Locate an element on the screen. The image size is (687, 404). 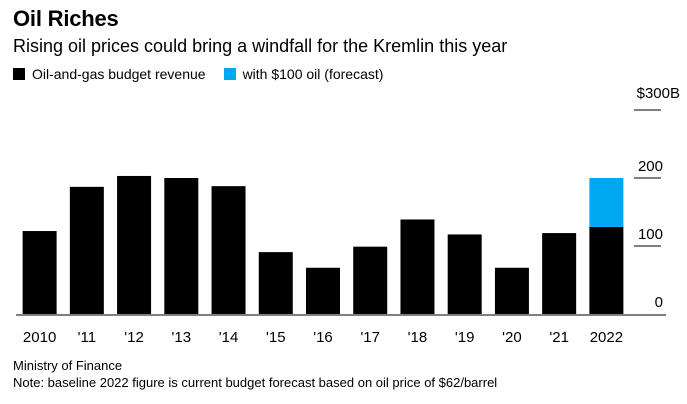
legend-item-forecast: with $100 oil (forecast) is located at coordinates (303, 74).